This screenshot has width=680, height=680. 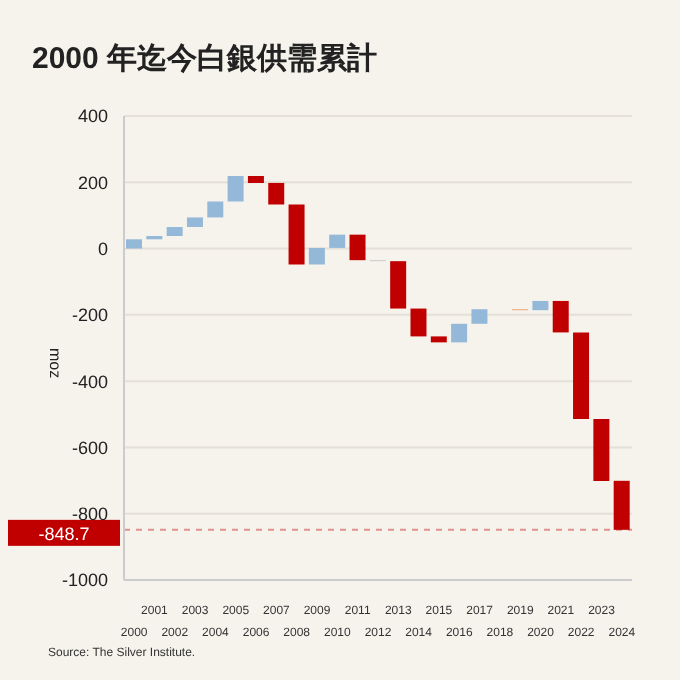 I want to click on y-tick-label: -800, so click(x=89, y=514).